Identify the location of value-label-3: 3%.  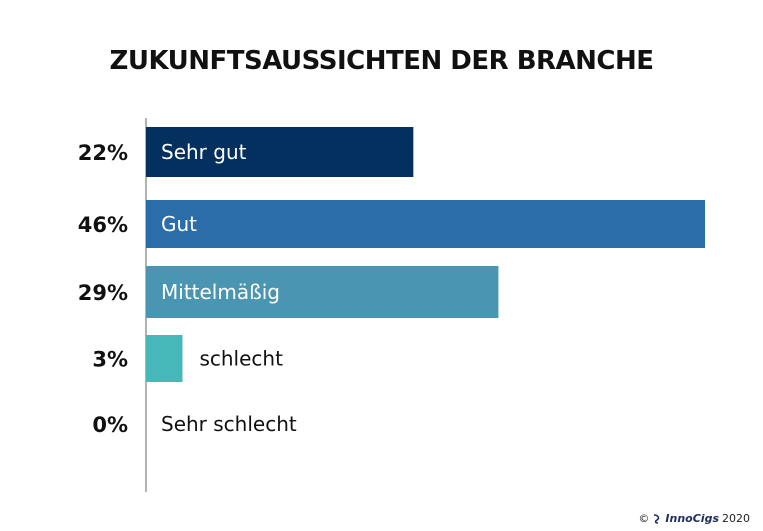
(110, 360).